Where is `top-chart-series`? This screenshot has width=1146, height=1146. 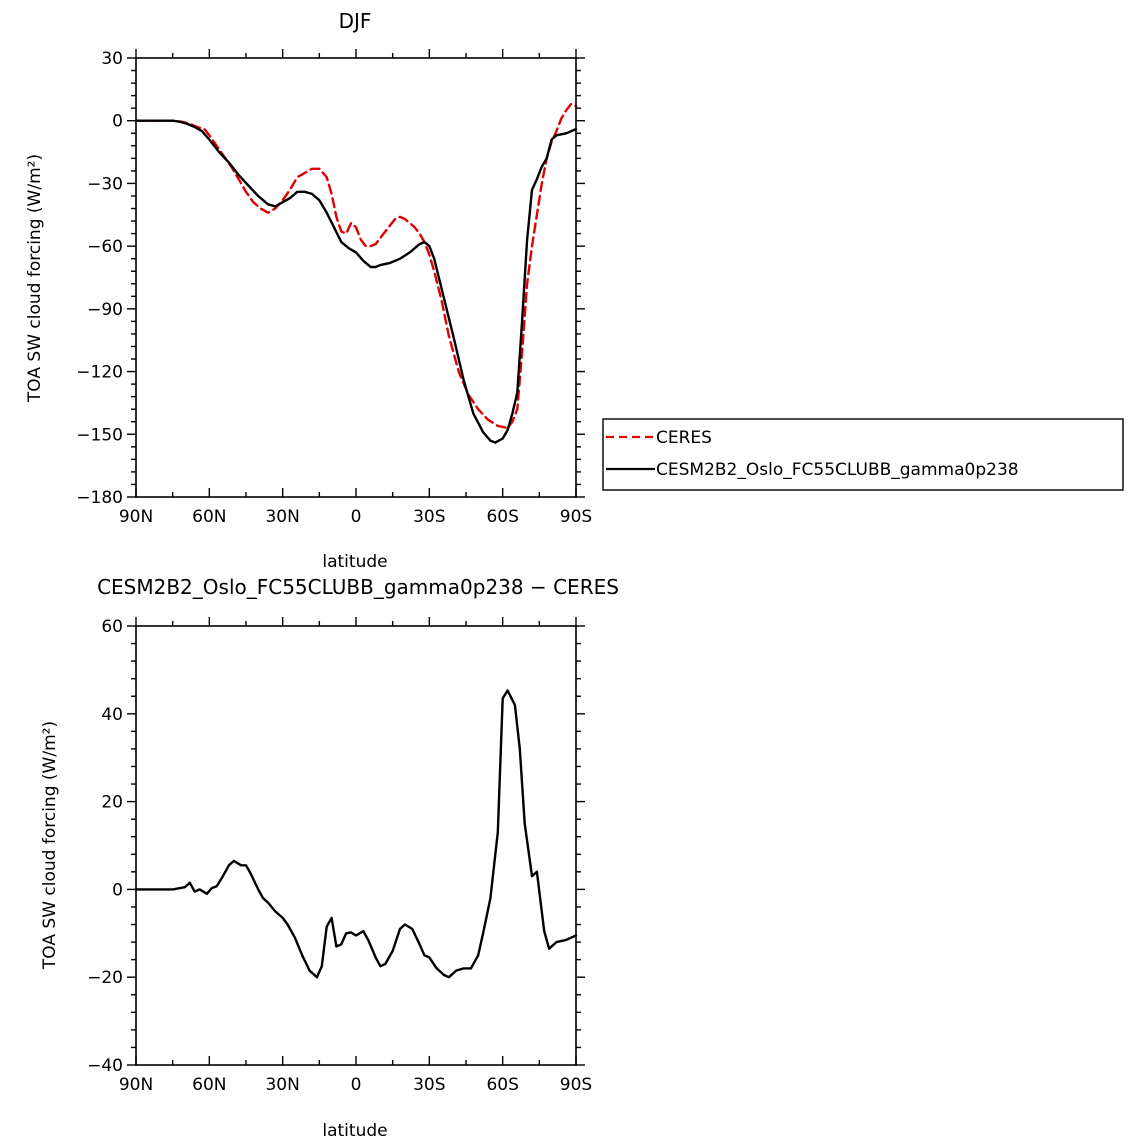
top-chart-series is located at coordinates (356, 273).